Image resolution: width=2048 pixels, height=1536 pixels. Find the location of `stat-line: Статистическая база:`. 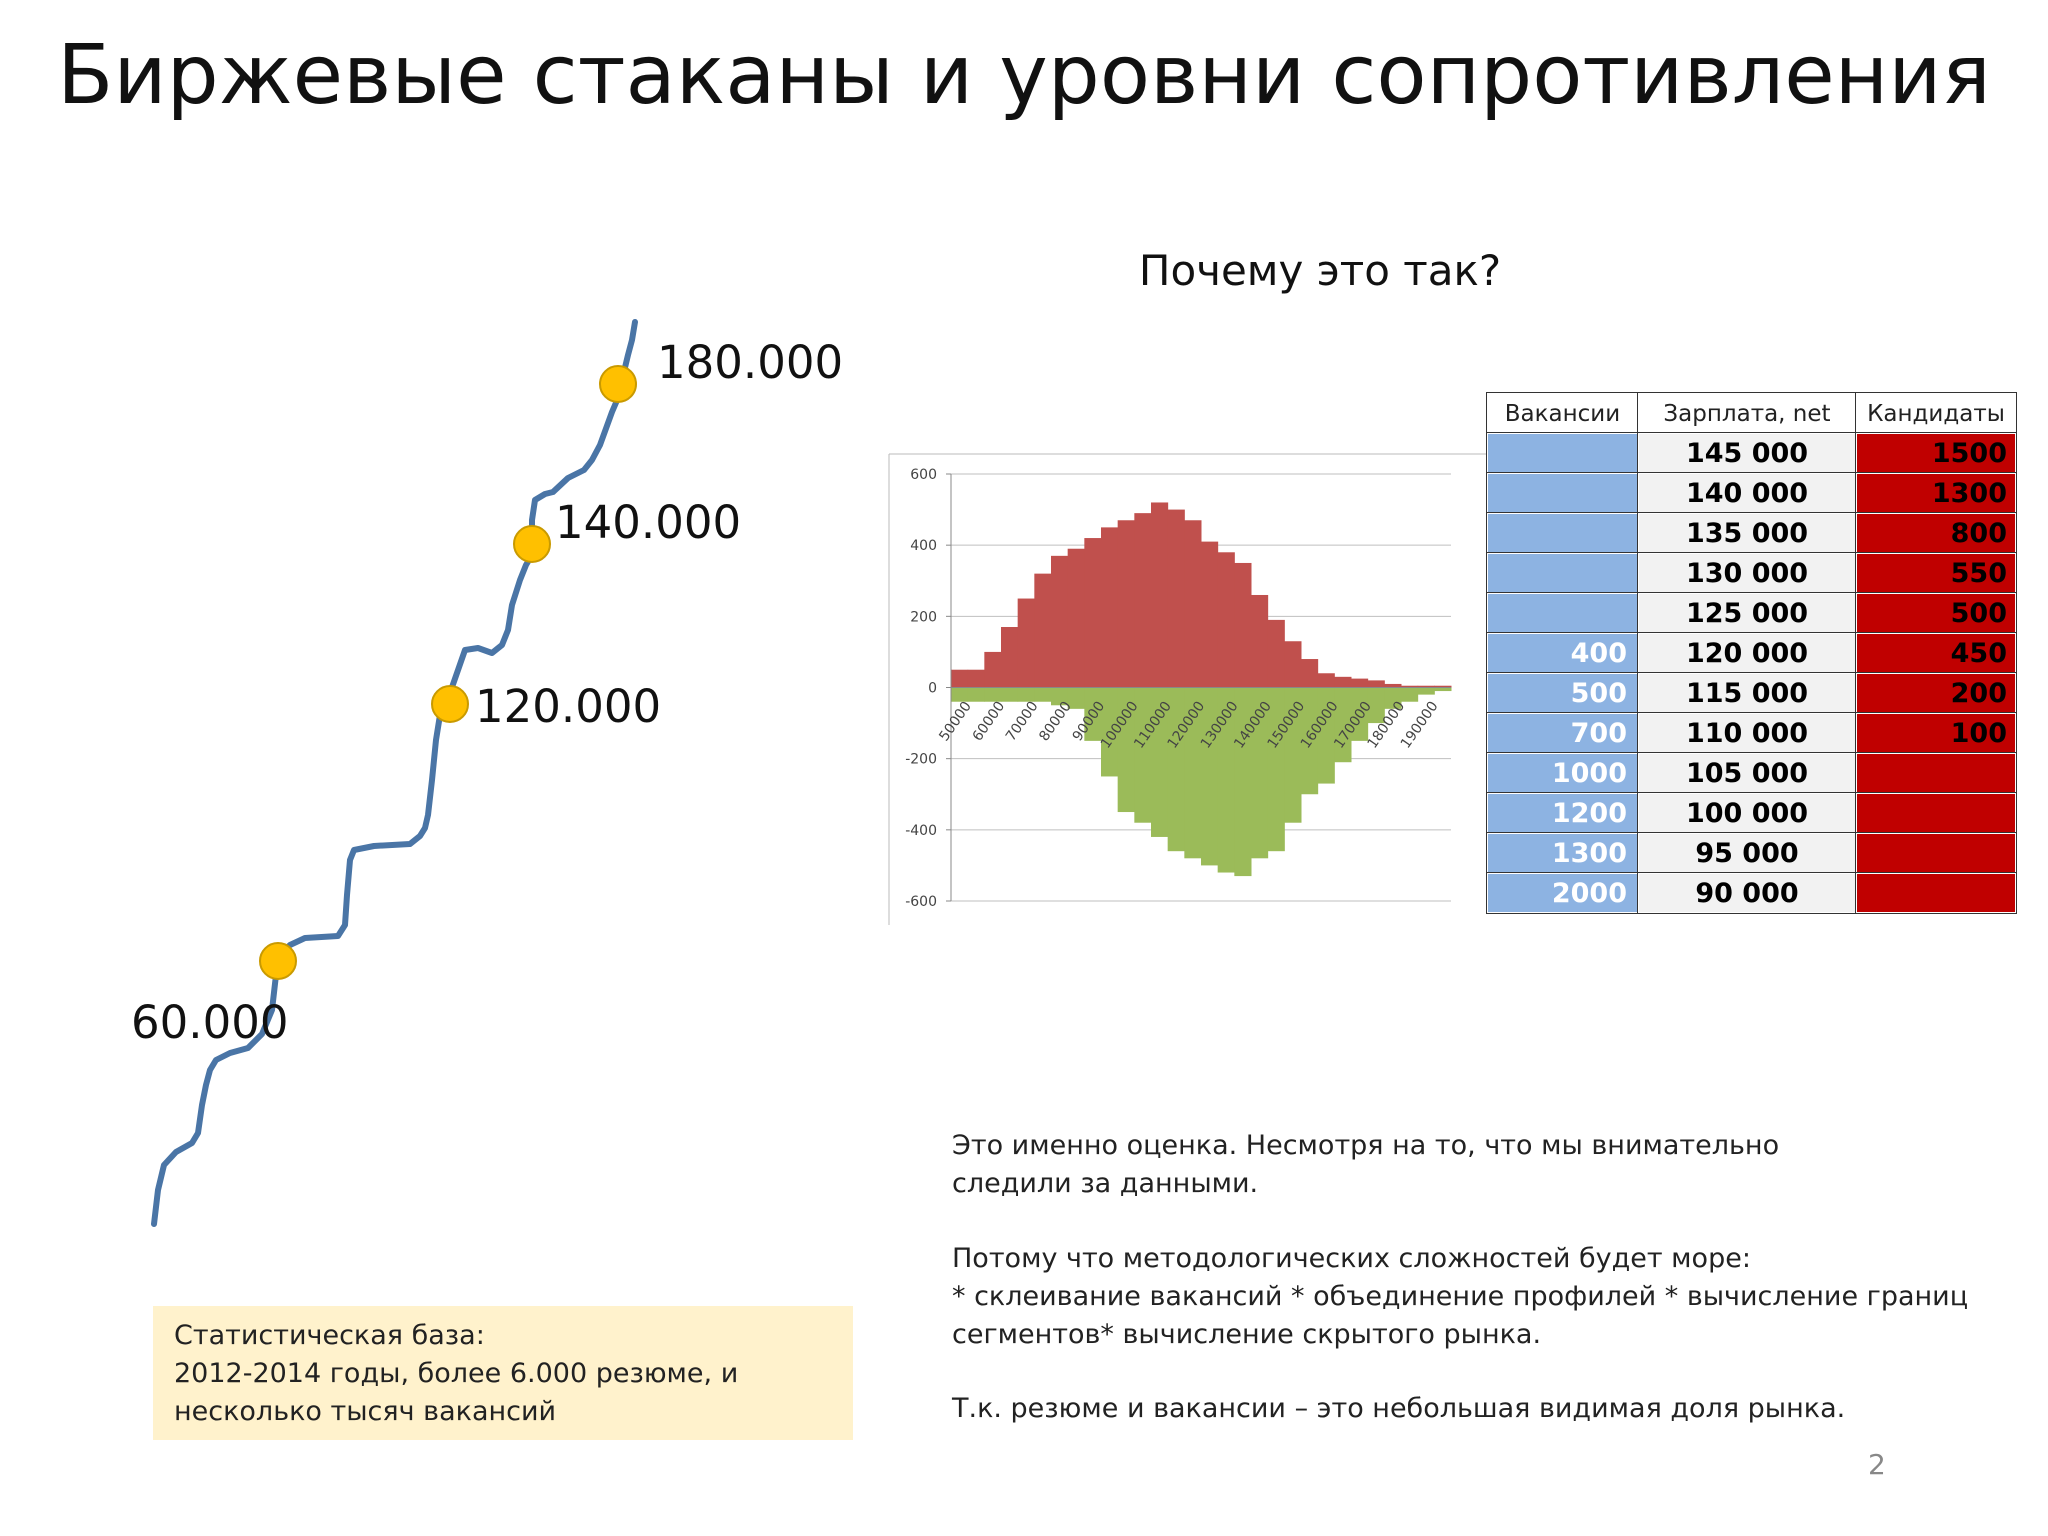

stat-line: Статистическая база: is located at coordinates (329, 1335).